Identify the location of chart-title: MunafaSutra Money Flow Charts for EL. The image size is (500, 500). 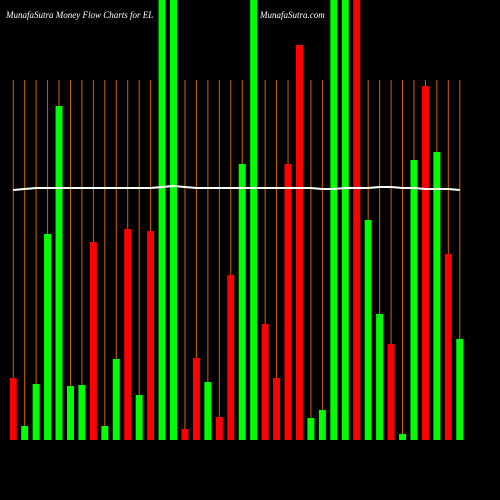
(79, 15).